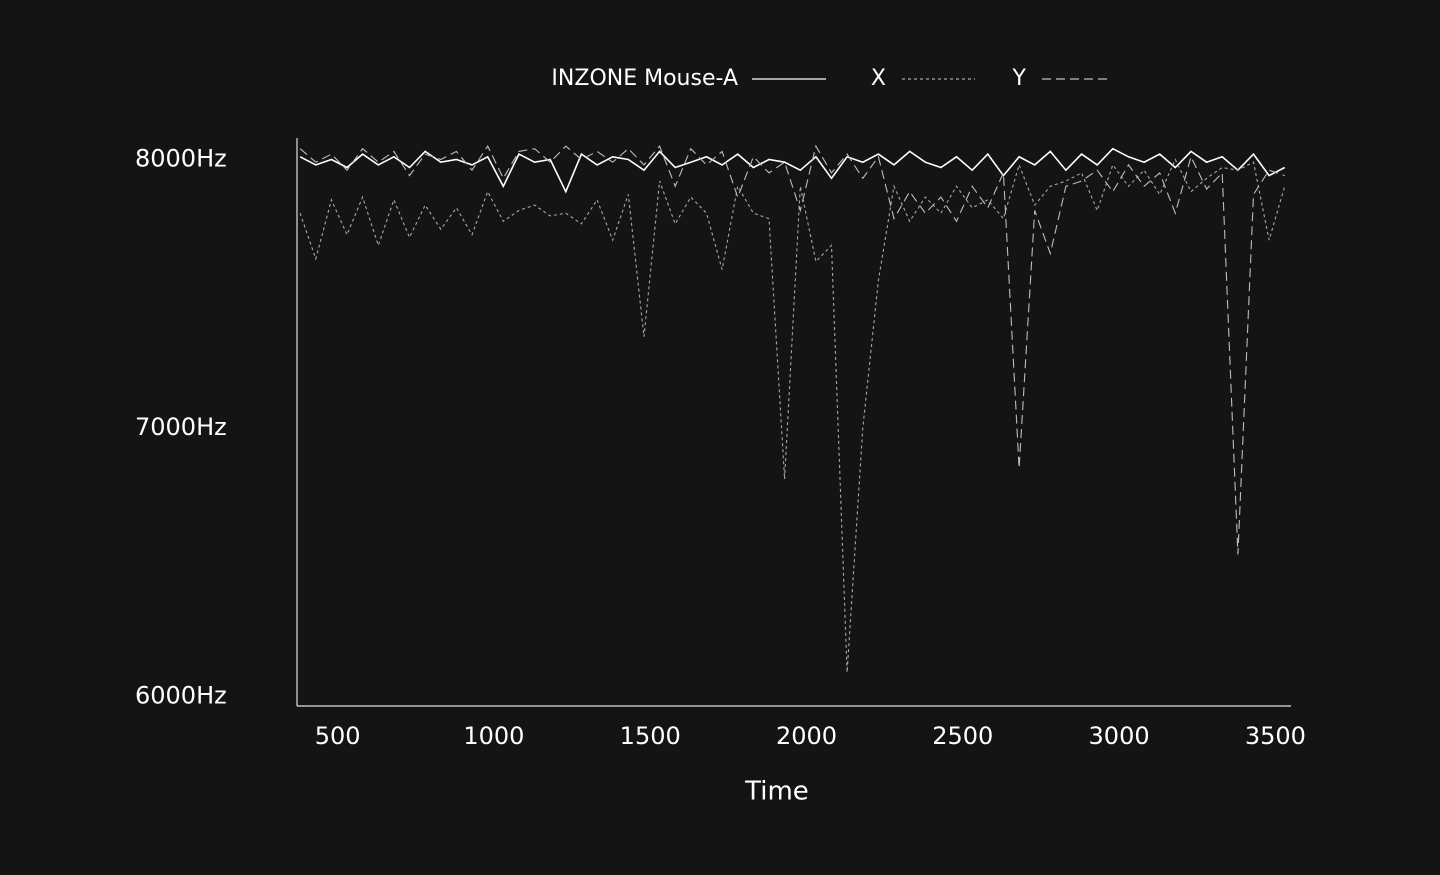 This screenshot has height=875, width=1440. Describe the element at coordinates (181, 427) in the screenshot. I see `y-tick-label: 7000Hz` at that location.